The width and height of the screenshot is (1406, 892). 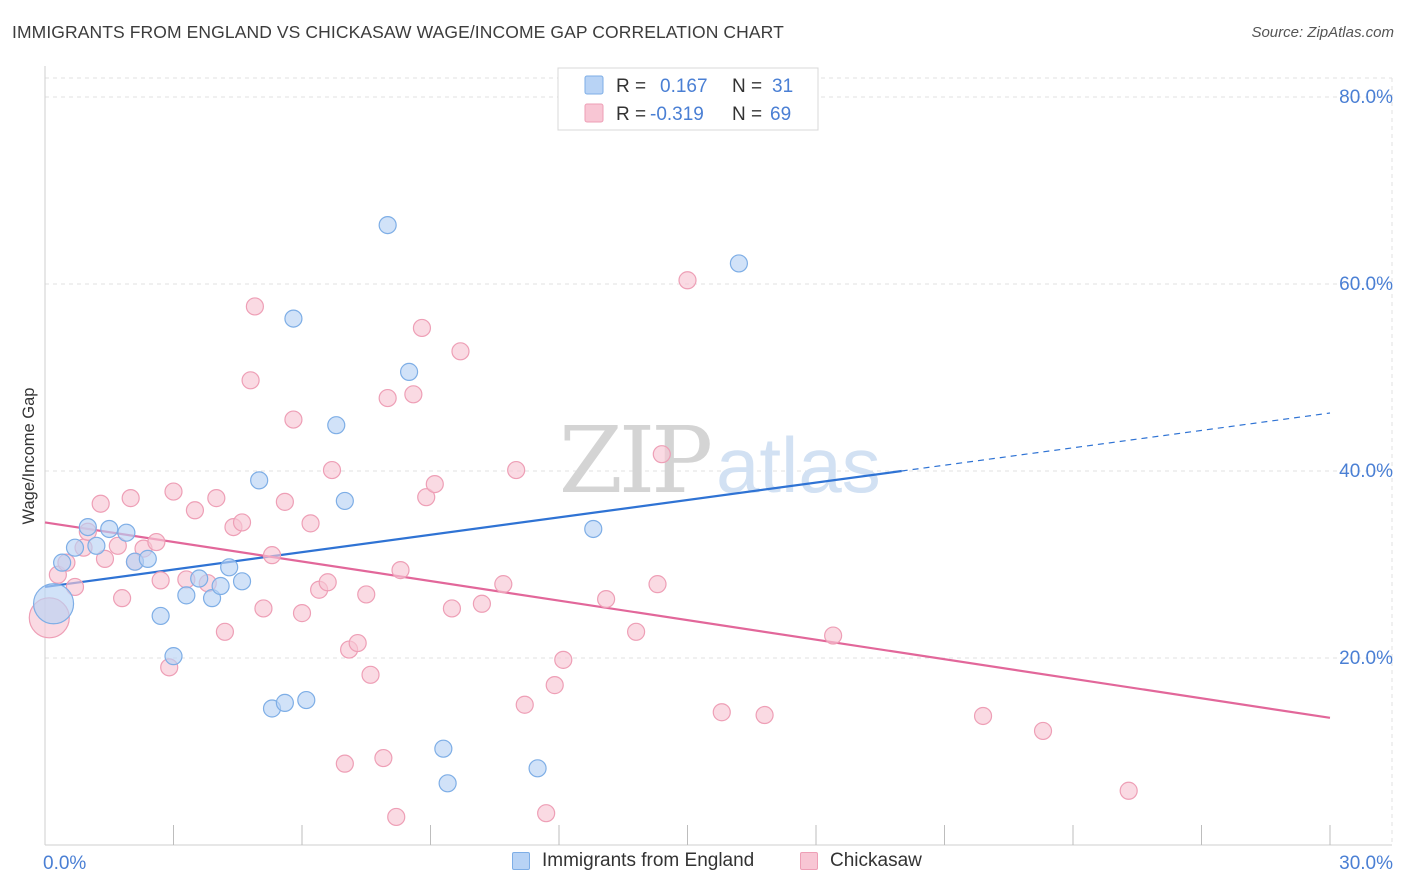 What do you see at coordinates (521, 861) in the screenshot?
I see `legend-swatch-england-bottom` at bounding box center [521, 861].